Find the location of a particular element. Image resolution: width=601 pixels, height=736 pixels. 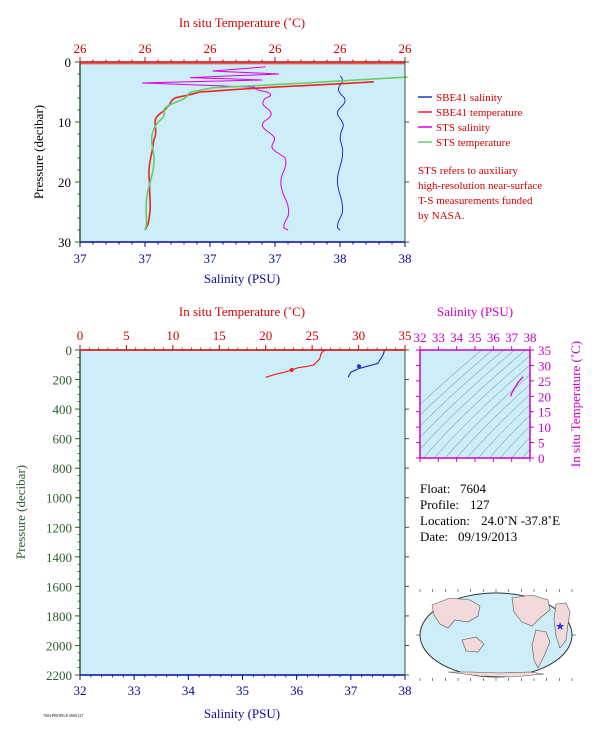

legend-entry-label: STS temperature is located at coordinates (473, 143).